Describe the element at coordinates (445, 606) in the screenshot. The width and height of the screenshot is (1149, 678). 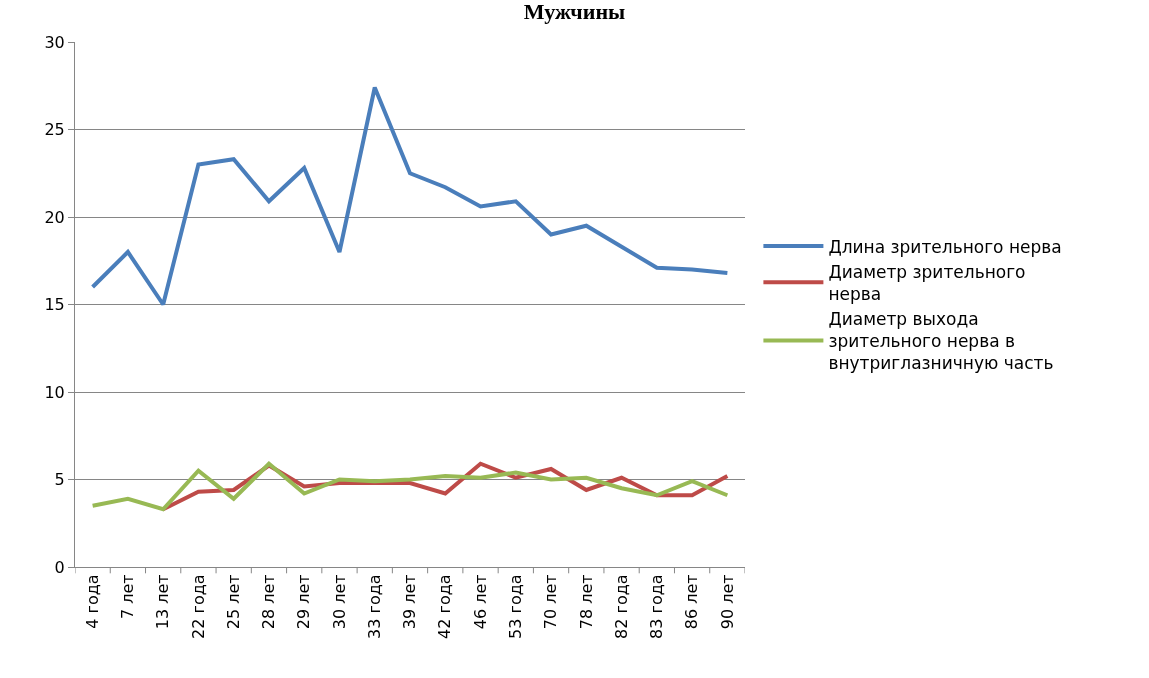
I see `x-tick-label: 42 года` at that location.